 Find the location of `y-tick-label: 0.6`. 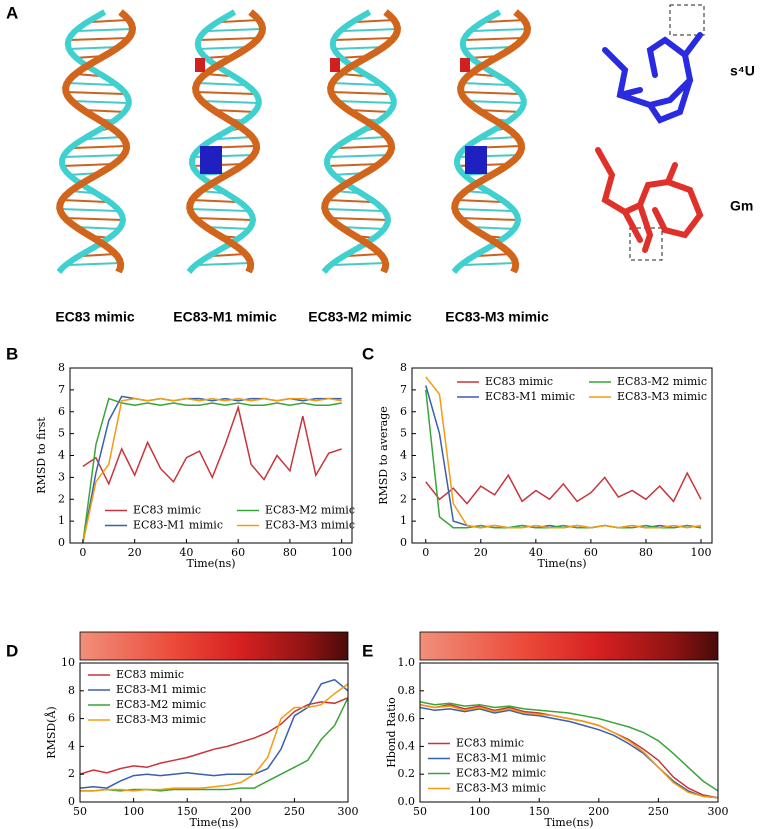

y-tick-label: 0.6 is located at coordinates (407, 718).